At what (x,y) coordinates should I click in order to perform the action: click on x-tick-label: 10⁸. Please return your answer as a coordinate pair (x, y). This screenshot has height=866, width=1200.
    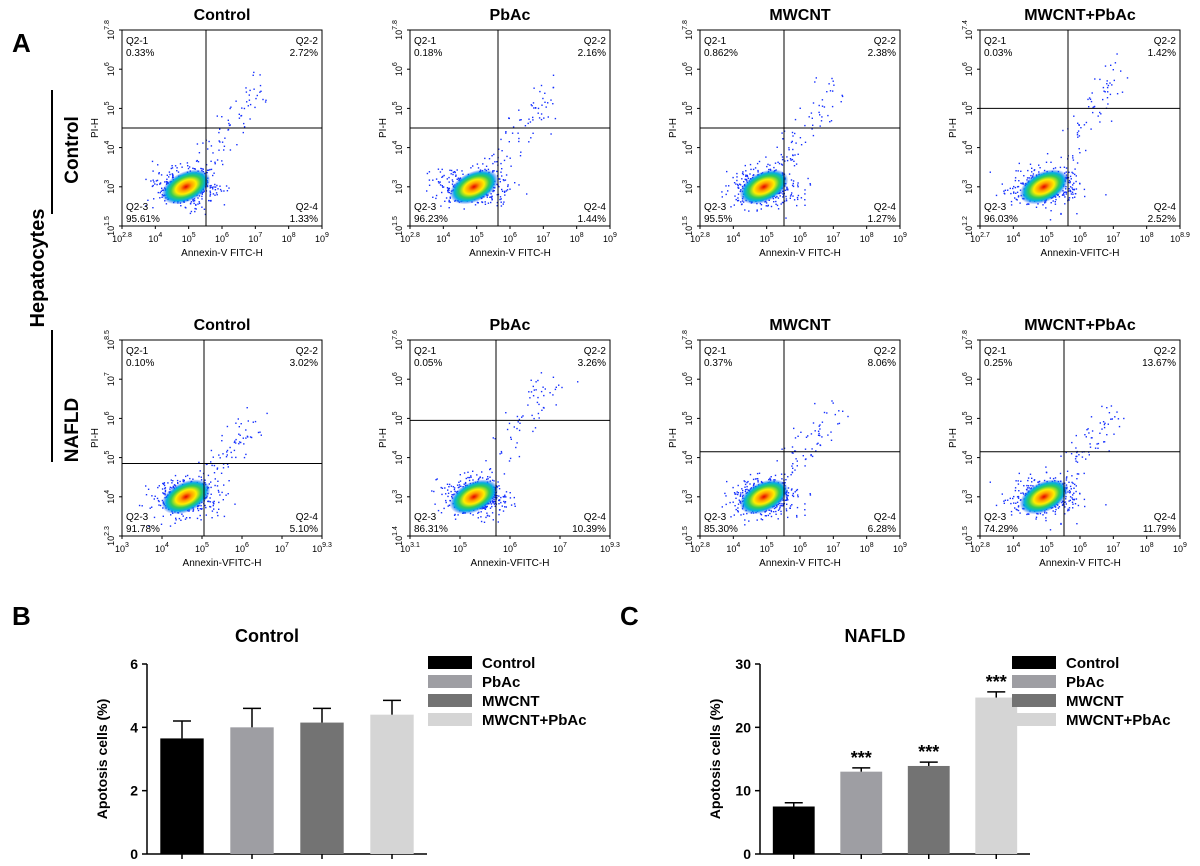
    Looking at the image, I should click on (867, 548).